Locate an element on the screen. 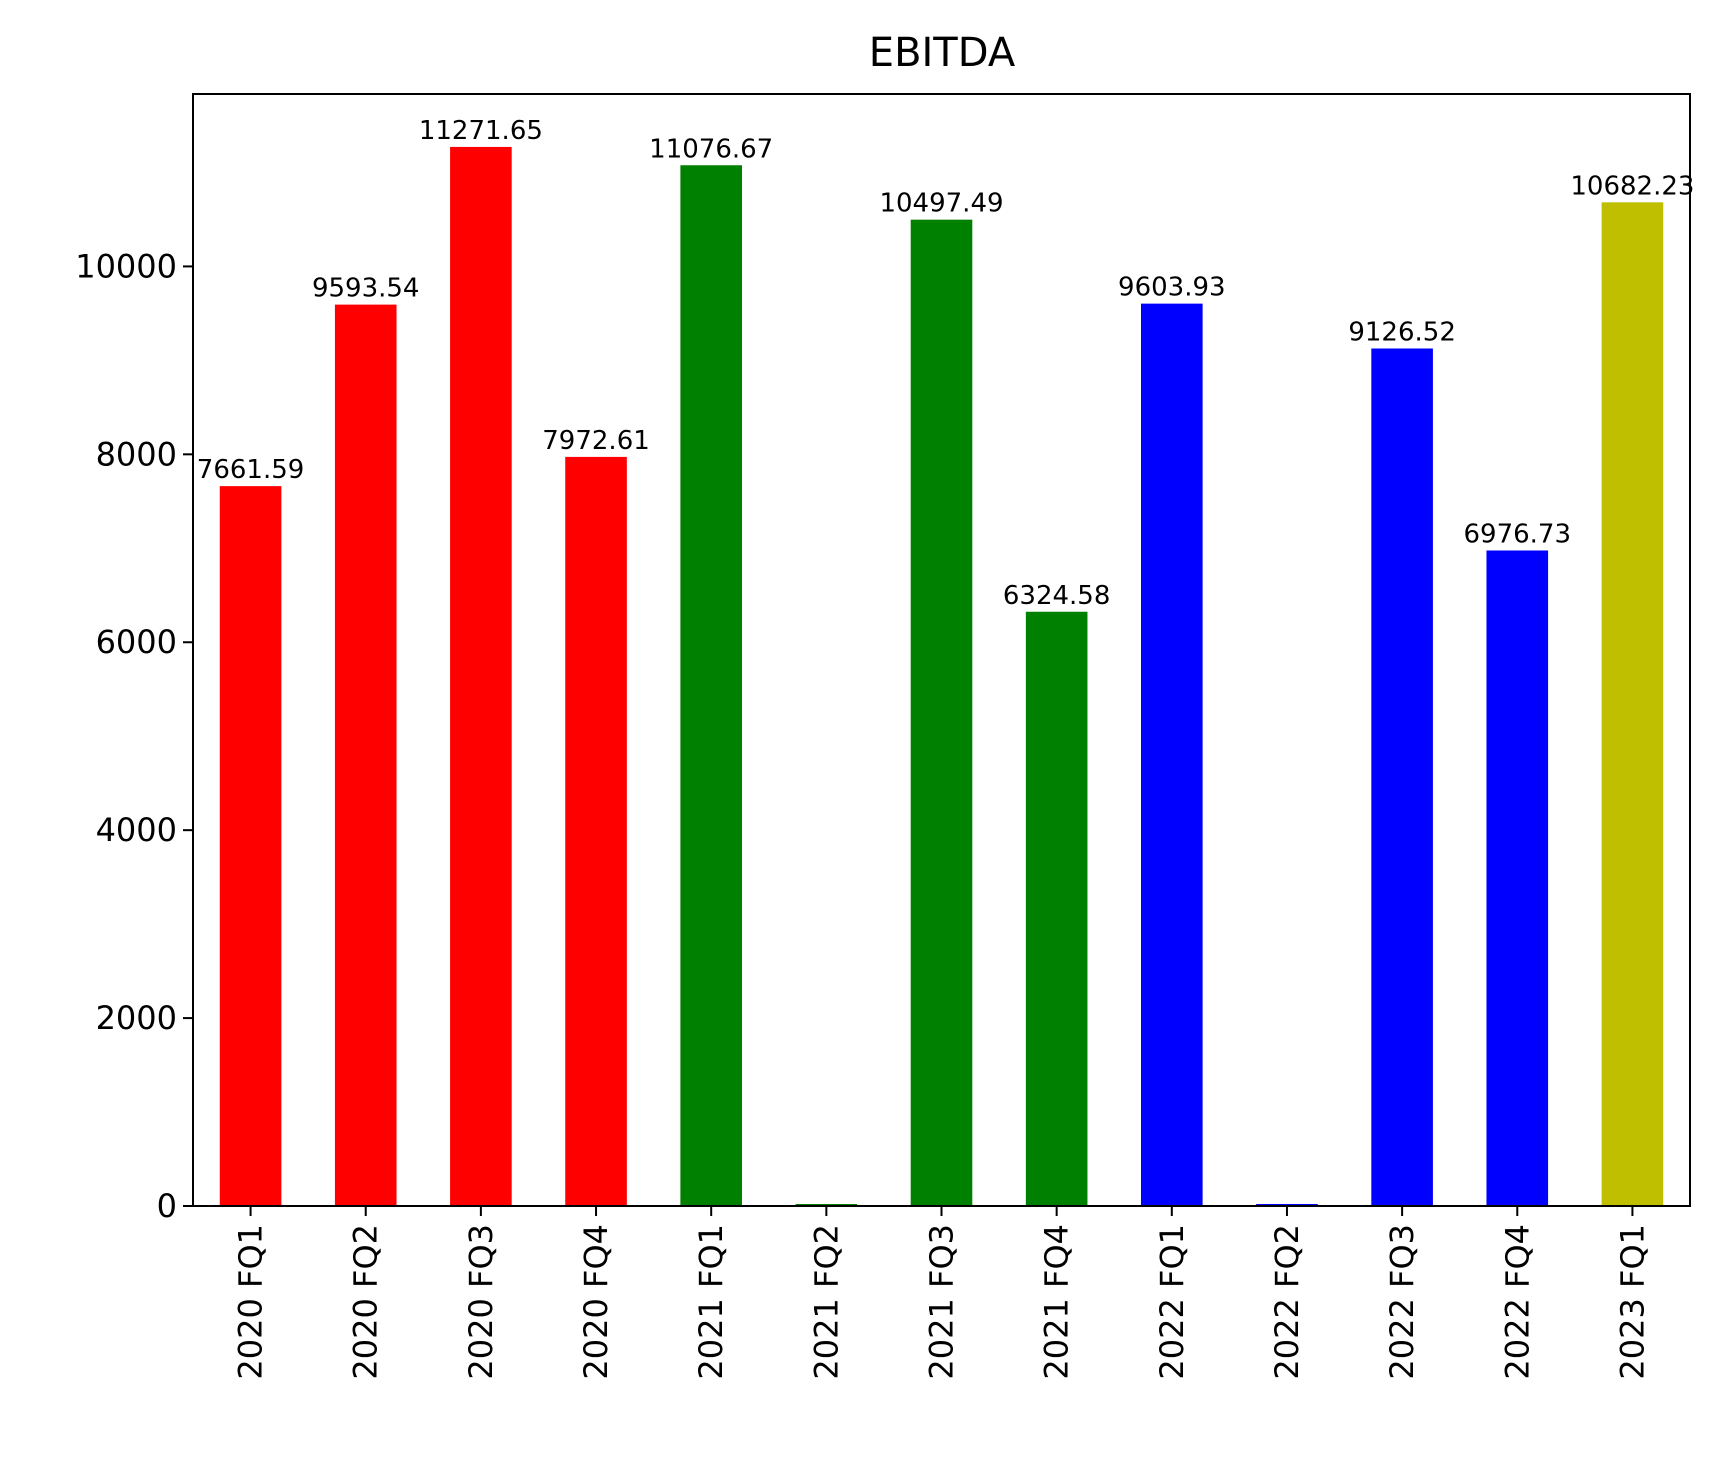 The image size is (1732, 1463). x-tick-label-9: 2022 FQ2 is located at coordinates (1287, 1302).